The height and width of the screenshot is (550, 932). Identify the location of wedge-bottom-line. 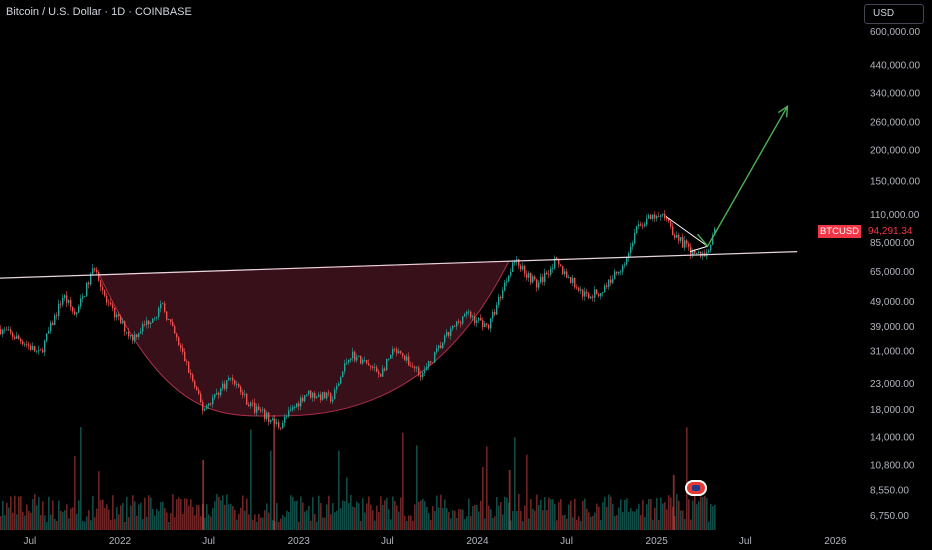
(698, 249).